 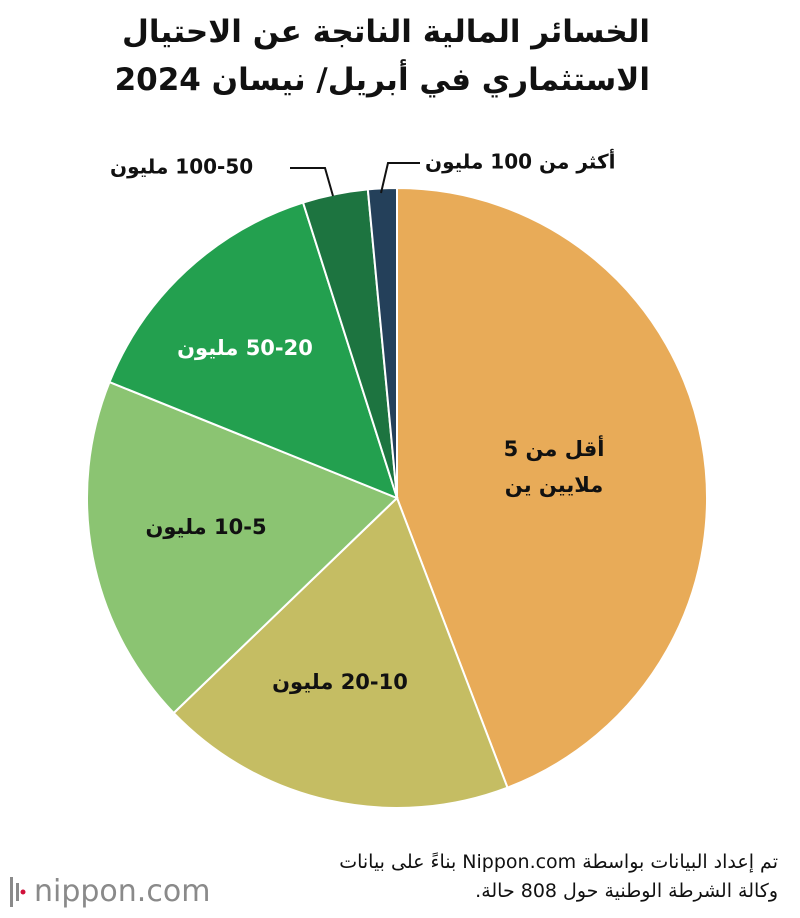 What do you see at coordinates (245, 348) in the screenshot?
I see `slice-label-3-line-1: 50-20 مليون` at bounding box center [245, 348].